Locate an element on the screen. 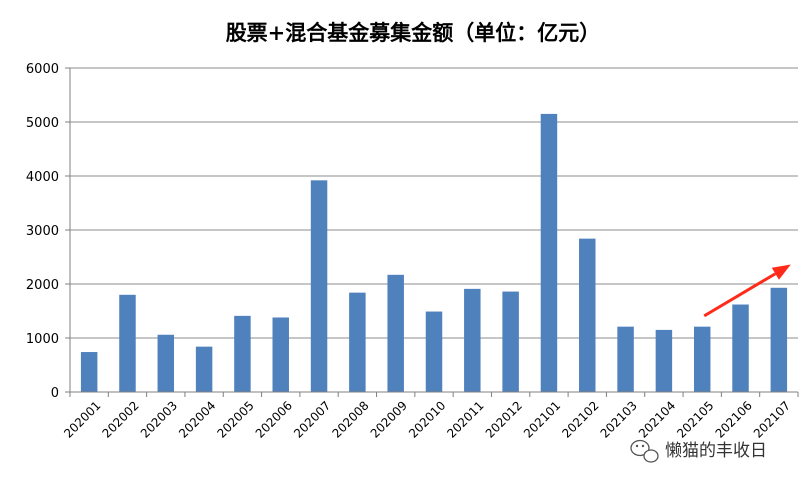 The image size is (810, 483). x-tick-label: 202006 is located at coordinates (274, 419).